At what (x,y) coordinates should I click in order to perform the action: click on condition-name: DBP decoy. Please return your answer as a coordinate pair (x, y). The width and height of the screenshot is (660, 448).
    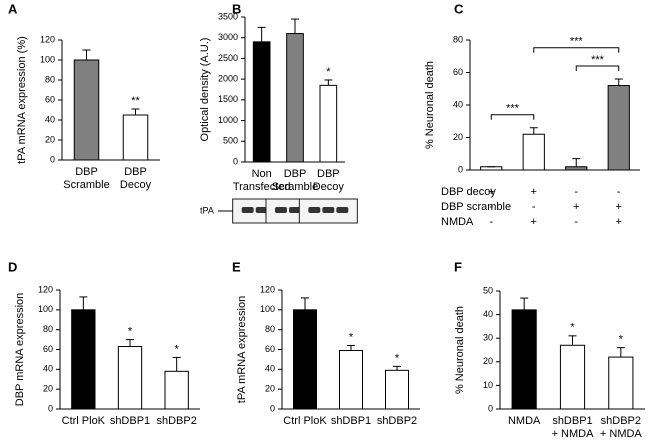
    Looking at the image, I should click on (468, 192).